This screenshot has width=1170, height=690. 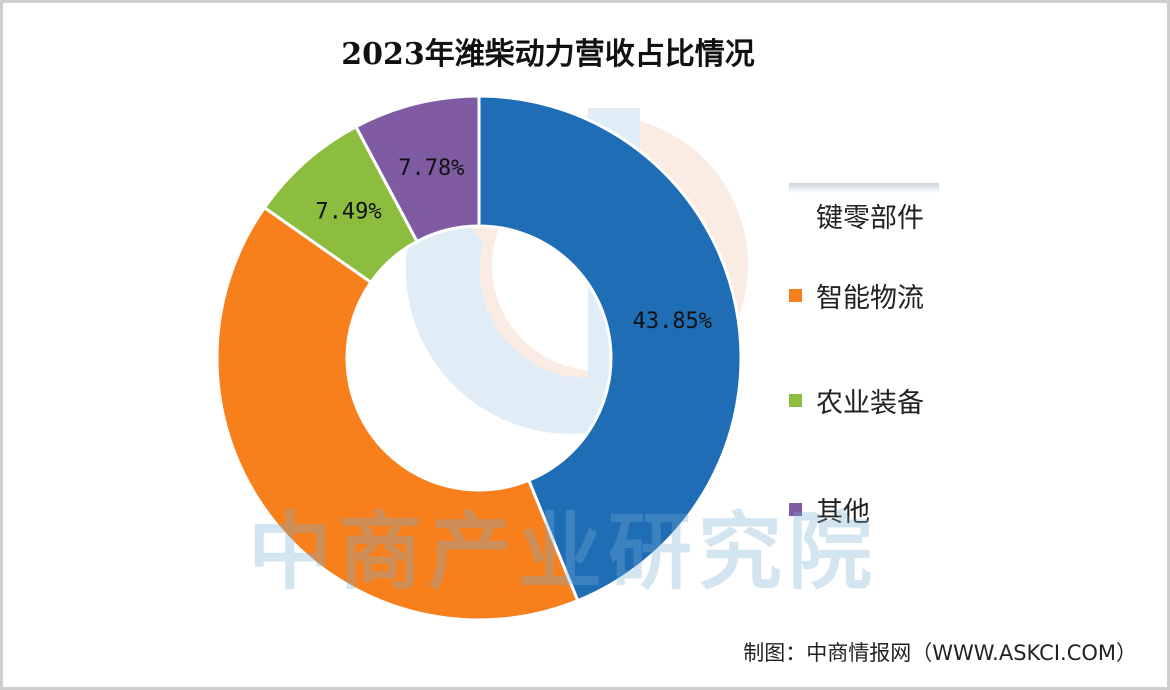 What do you see at coordinates (870, 403) in the screenshot?
I see `legend-label: 农业装备` at bounding box center [870, 403].